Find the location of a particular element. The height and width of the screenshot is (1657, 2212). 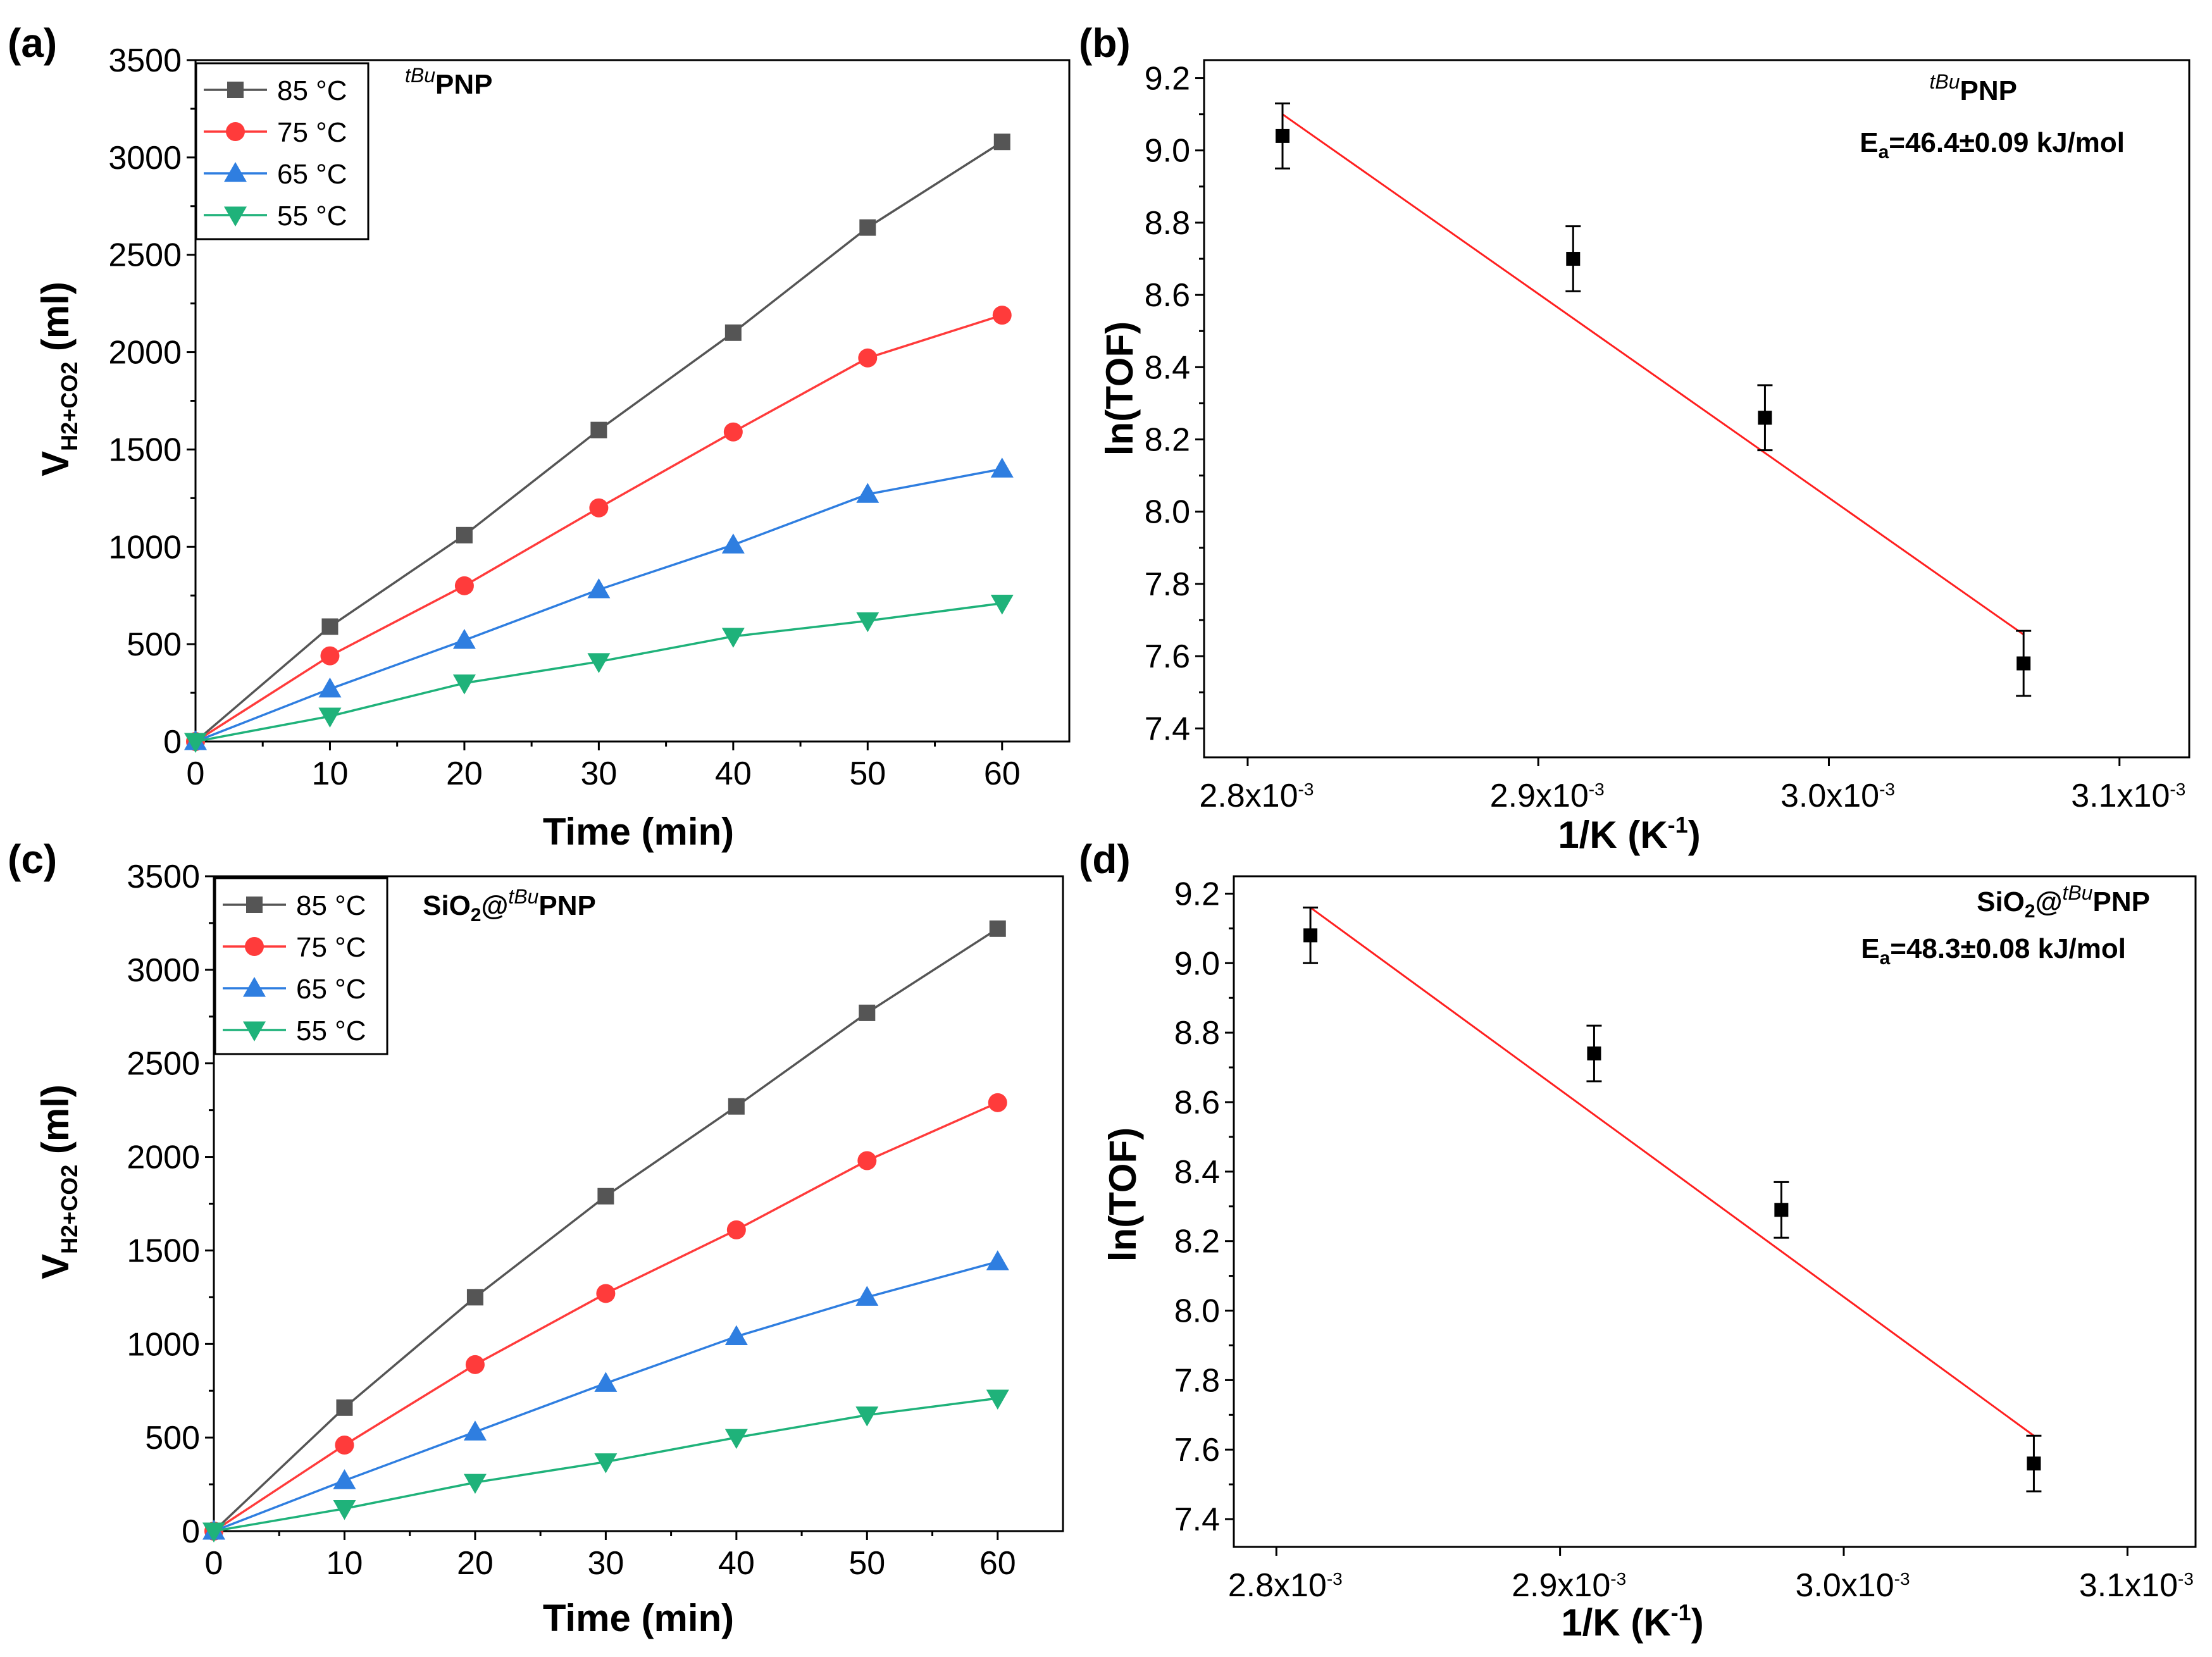

pa-ytick-label: 2500 is located at coordinates (145, 256).